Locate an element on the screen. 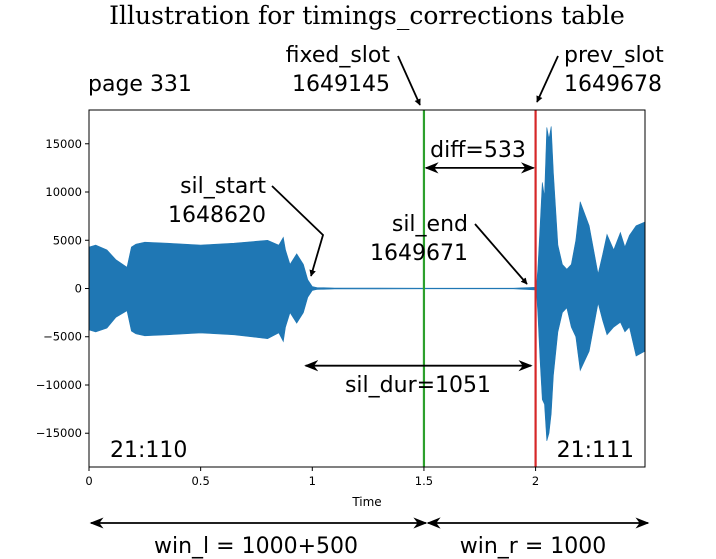  x-axis: 0 0.5 1 1.5 2 is located at coordinates (312, 477).